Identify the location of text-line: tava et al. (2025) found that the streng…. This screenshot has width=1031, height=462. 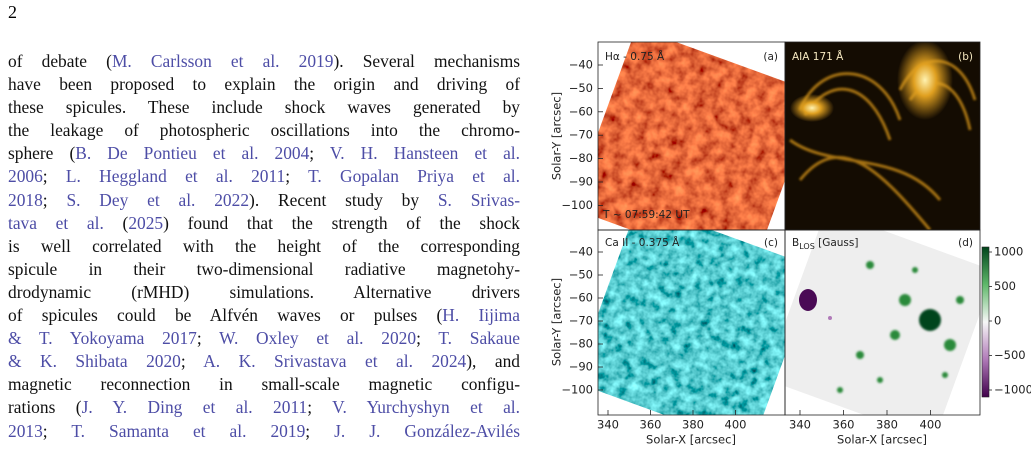
(264, 223).